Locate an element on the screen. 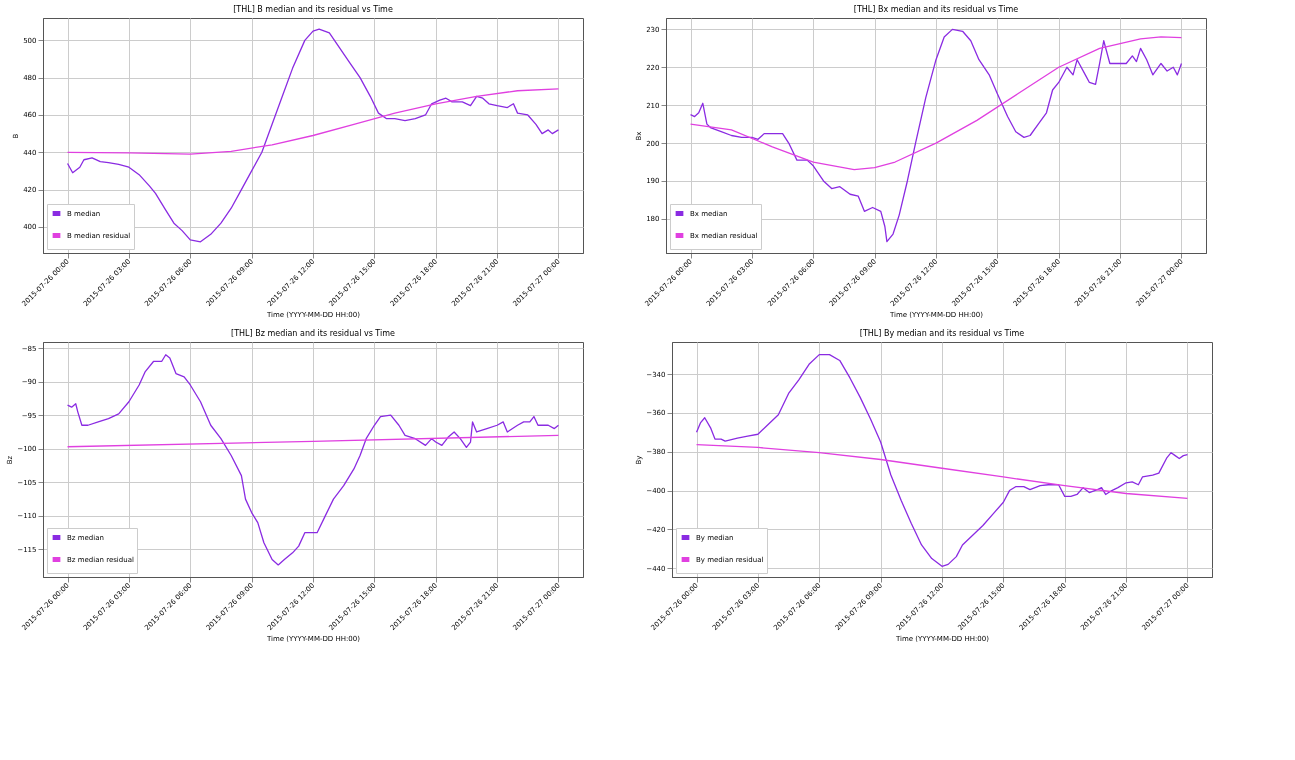 The image size is (1295, 760). chart-title: [THL] Bx median and its residual vs Time is located at coordinates (936, 9).